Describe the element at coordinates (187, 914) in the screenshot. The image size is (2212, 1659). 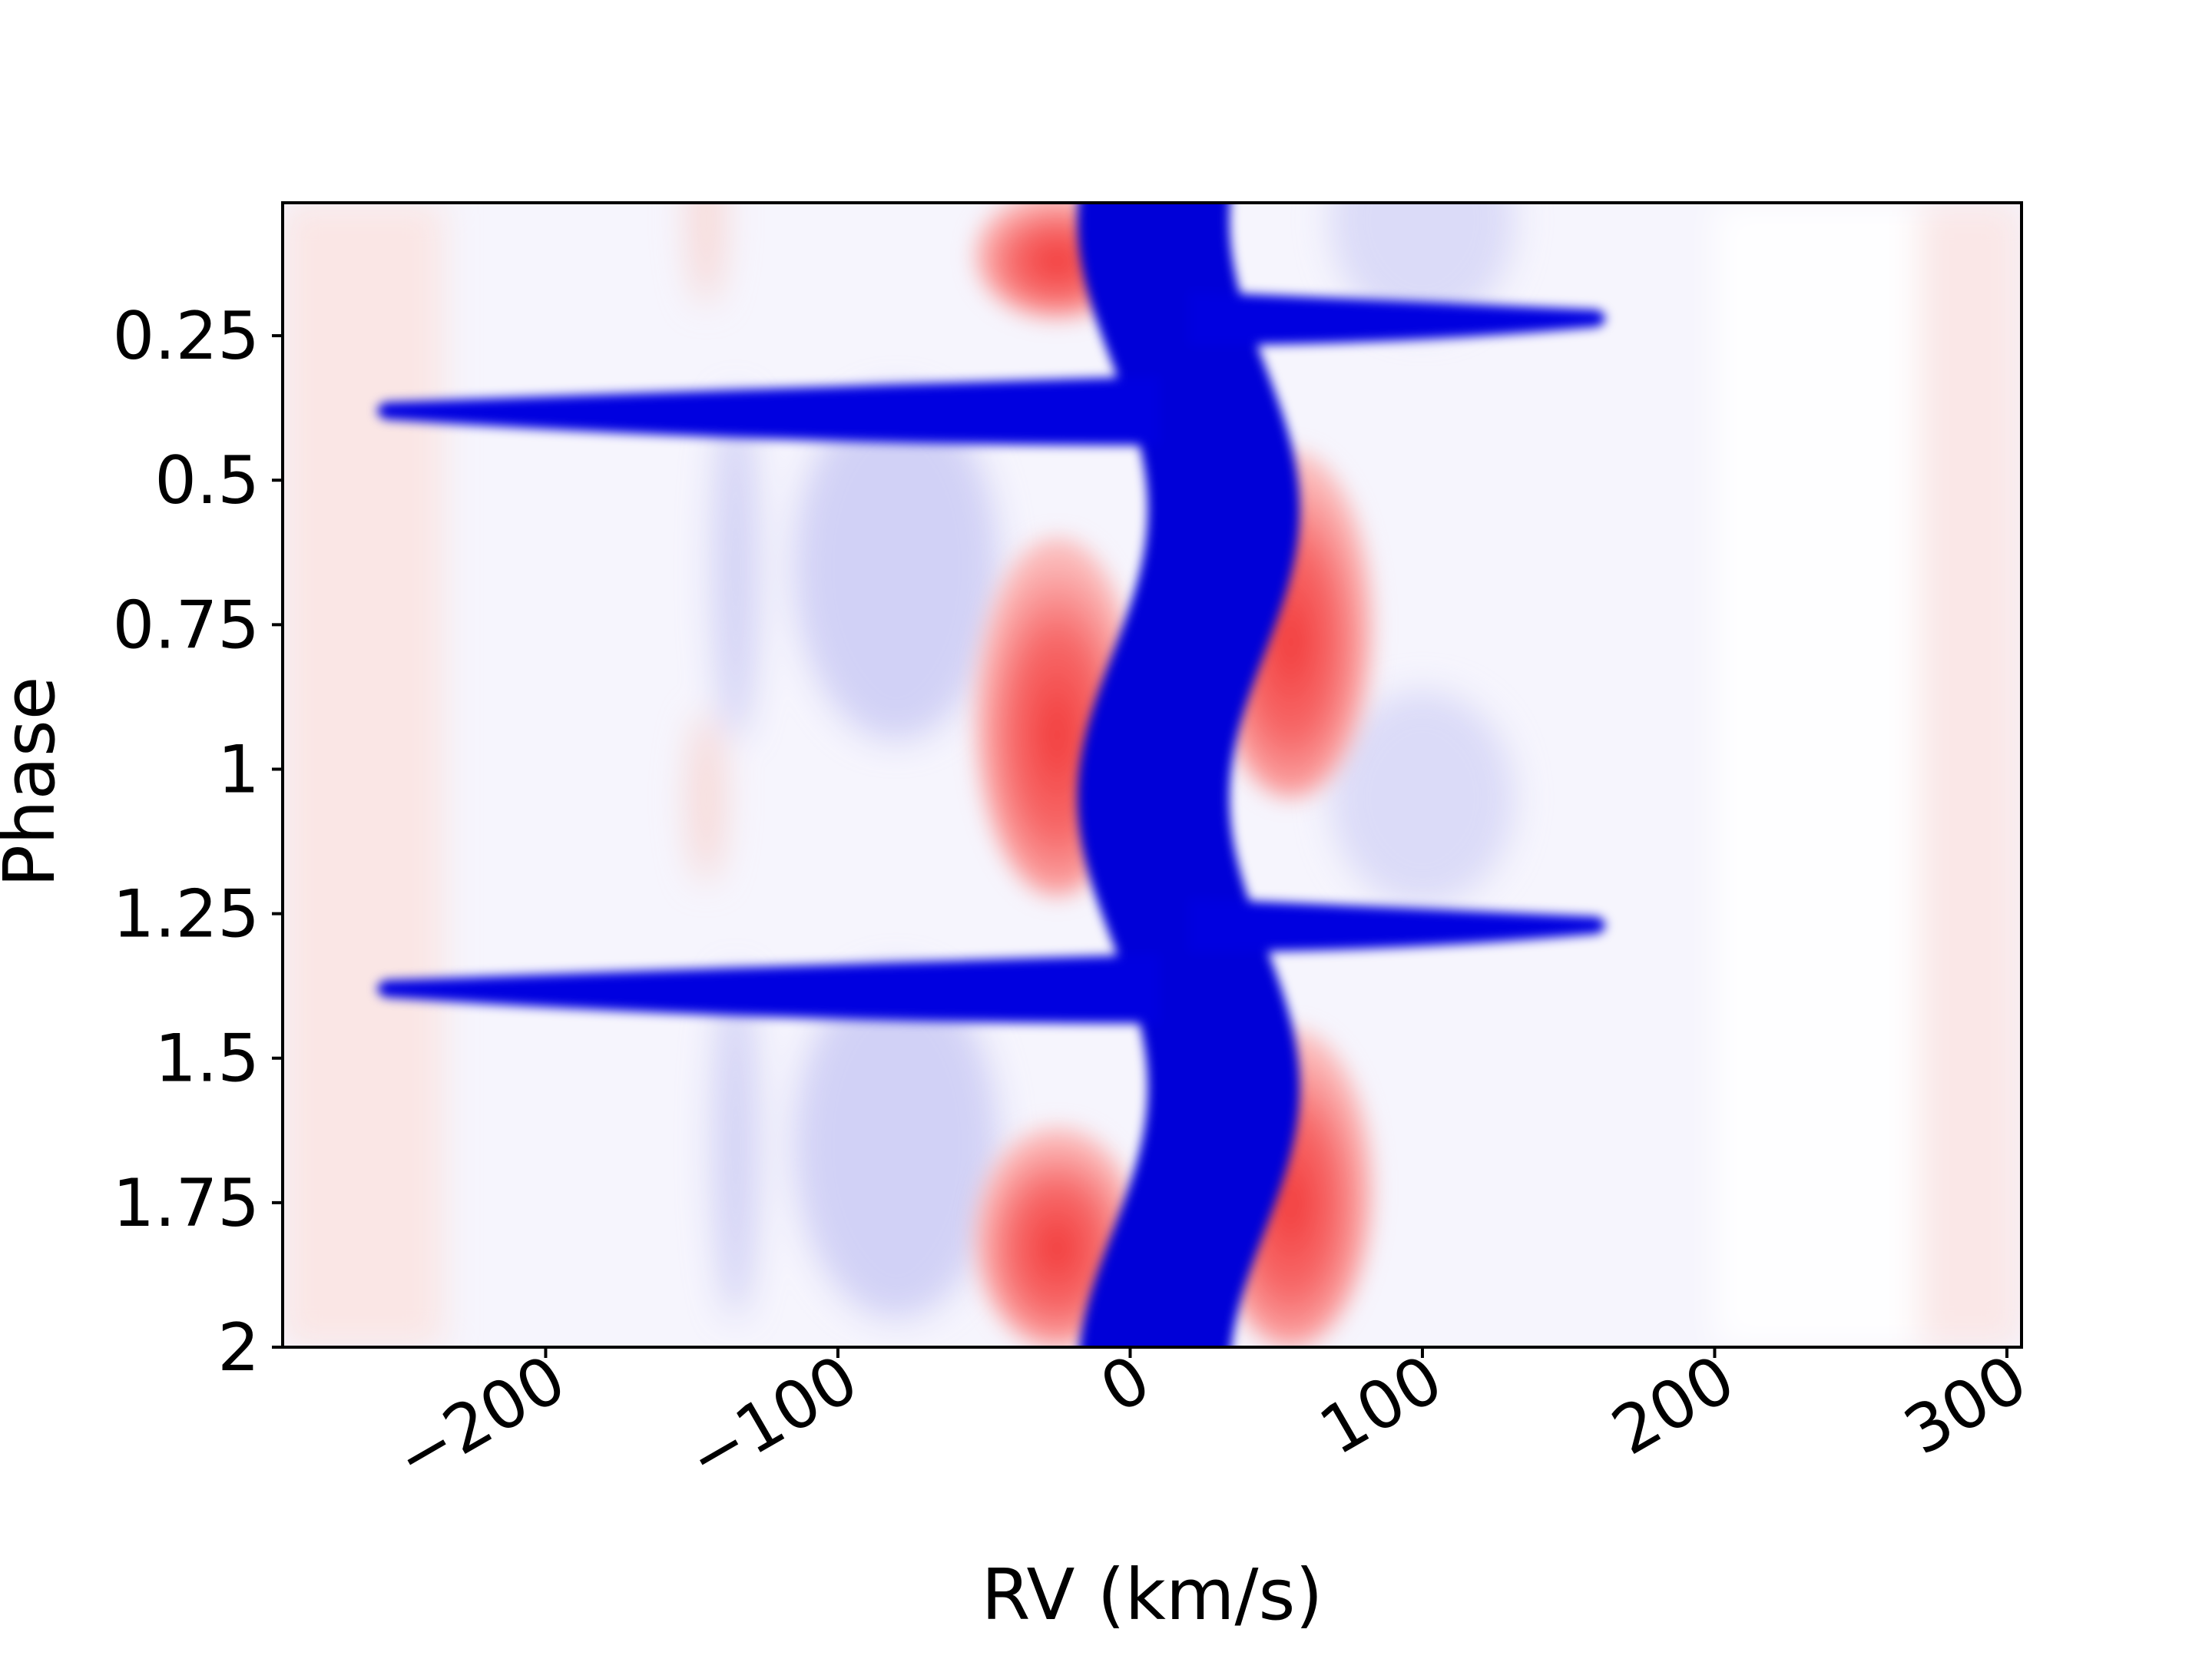
I see `y-tick-label: 1.25` at that location.